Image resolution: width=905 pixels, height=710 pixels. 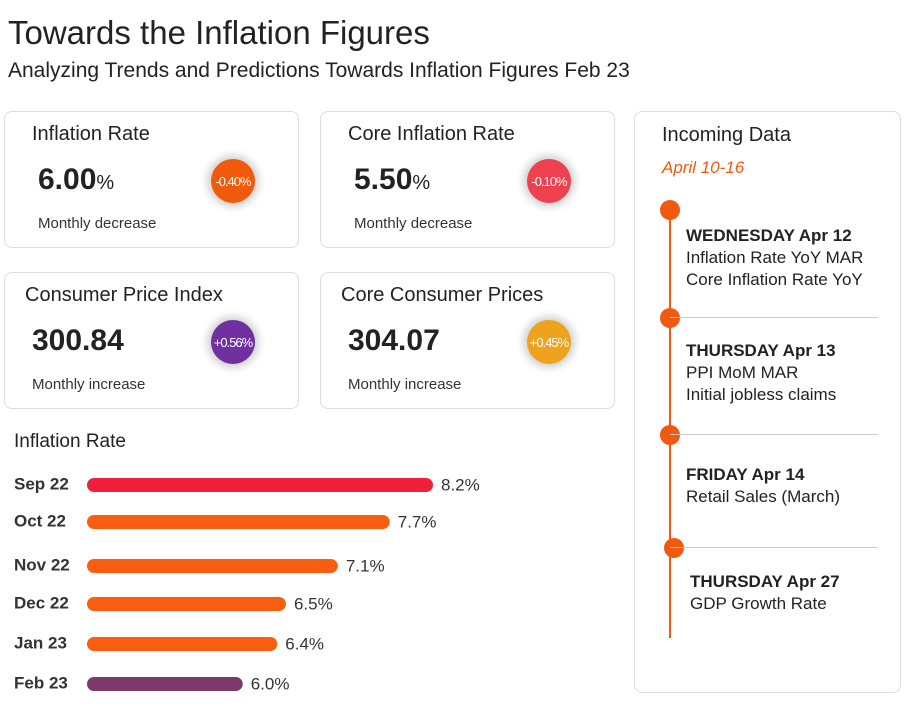 I want to click on timeline, so click(x=670, y=424).